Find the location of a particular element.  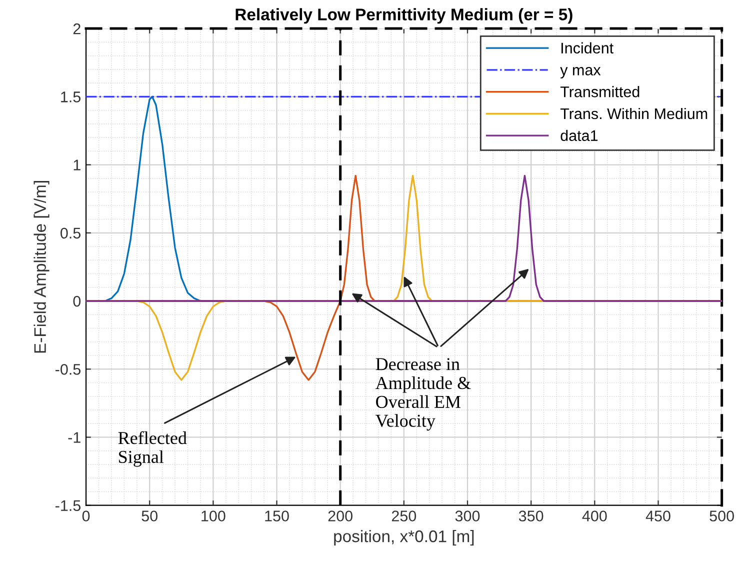

legend-label: y max is located at coordinates (580, 72).